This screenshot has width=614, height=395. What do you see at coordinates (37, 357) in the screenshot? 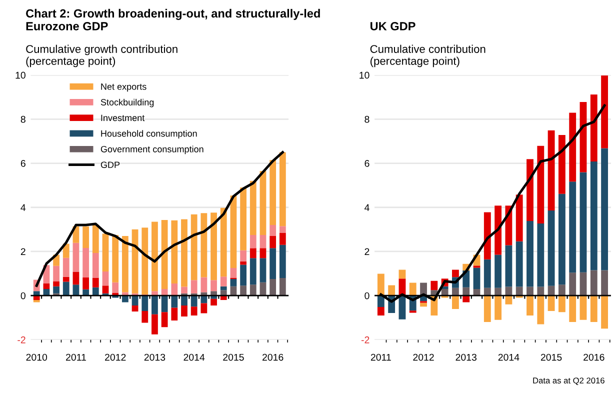
I see `x-tick-label: 2010` at bounding box center [37, 357].